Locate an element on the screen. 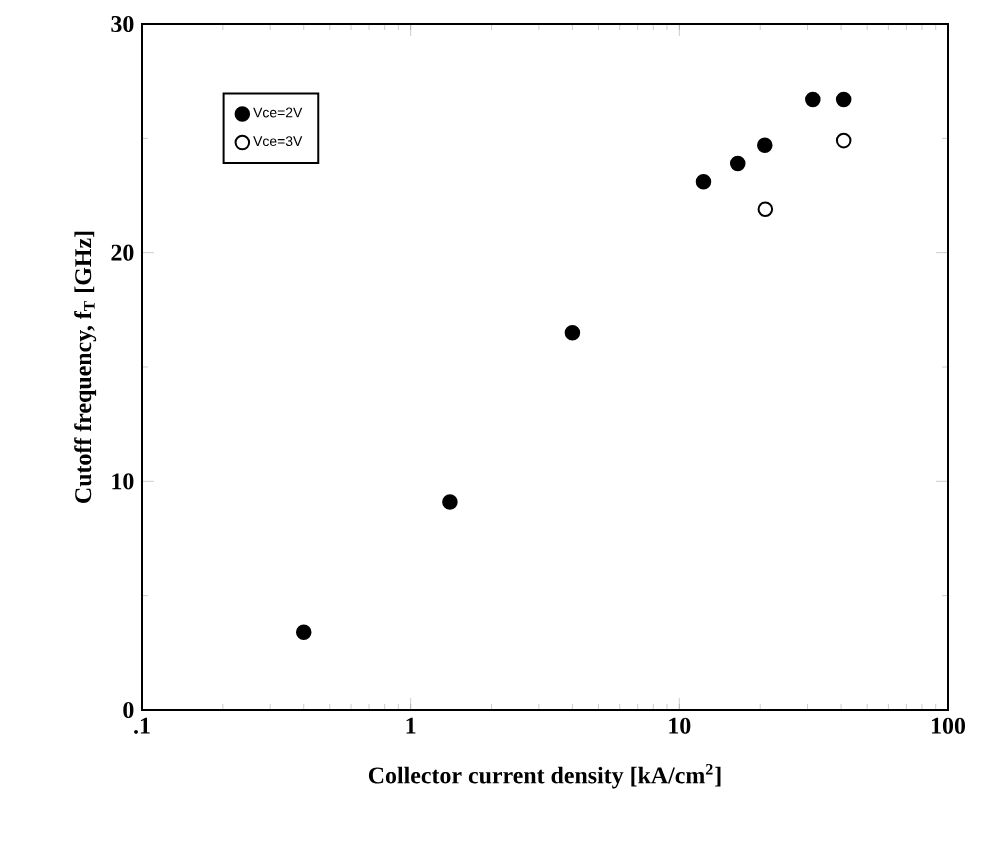 The width and height of the screenshot is (1008, 850). y-tick-label: 30 is located at coordinates (122, 24).